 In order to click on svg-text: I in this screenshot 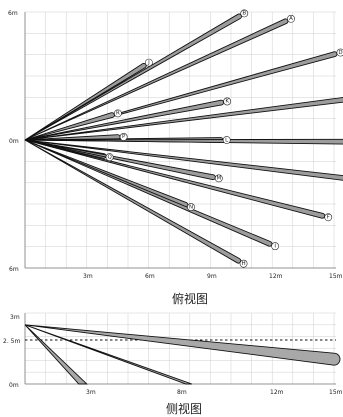, I will do `click(275, 246)`.